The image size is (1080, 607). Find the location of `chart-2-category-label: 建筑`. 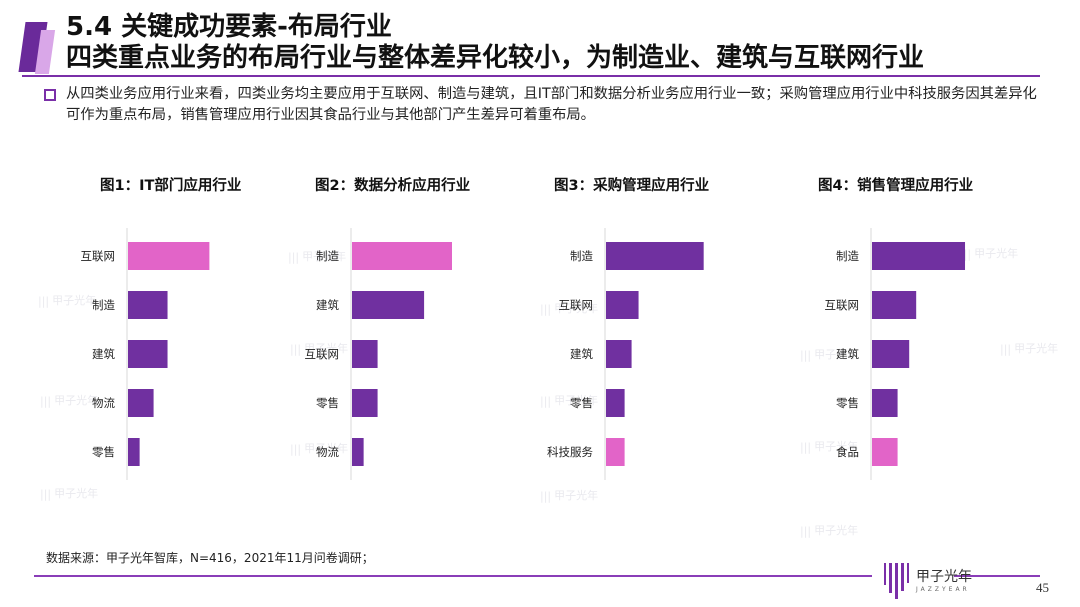

chart-2-category-label: 建筑 is located at coordinates (327, 305).